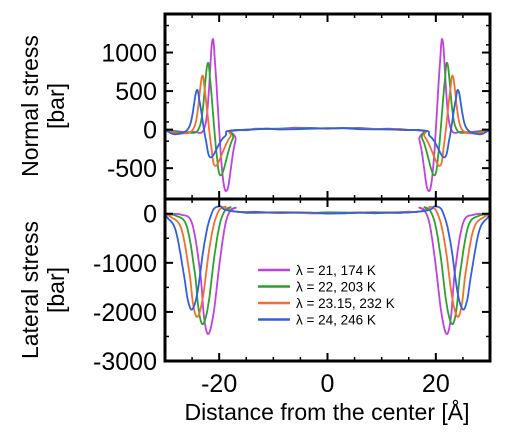 This screenshot has width=505, height=434. Describe the element at coordinates (436, 384) in the screenshot. I see `x-tick-label-2: 20` at that location.